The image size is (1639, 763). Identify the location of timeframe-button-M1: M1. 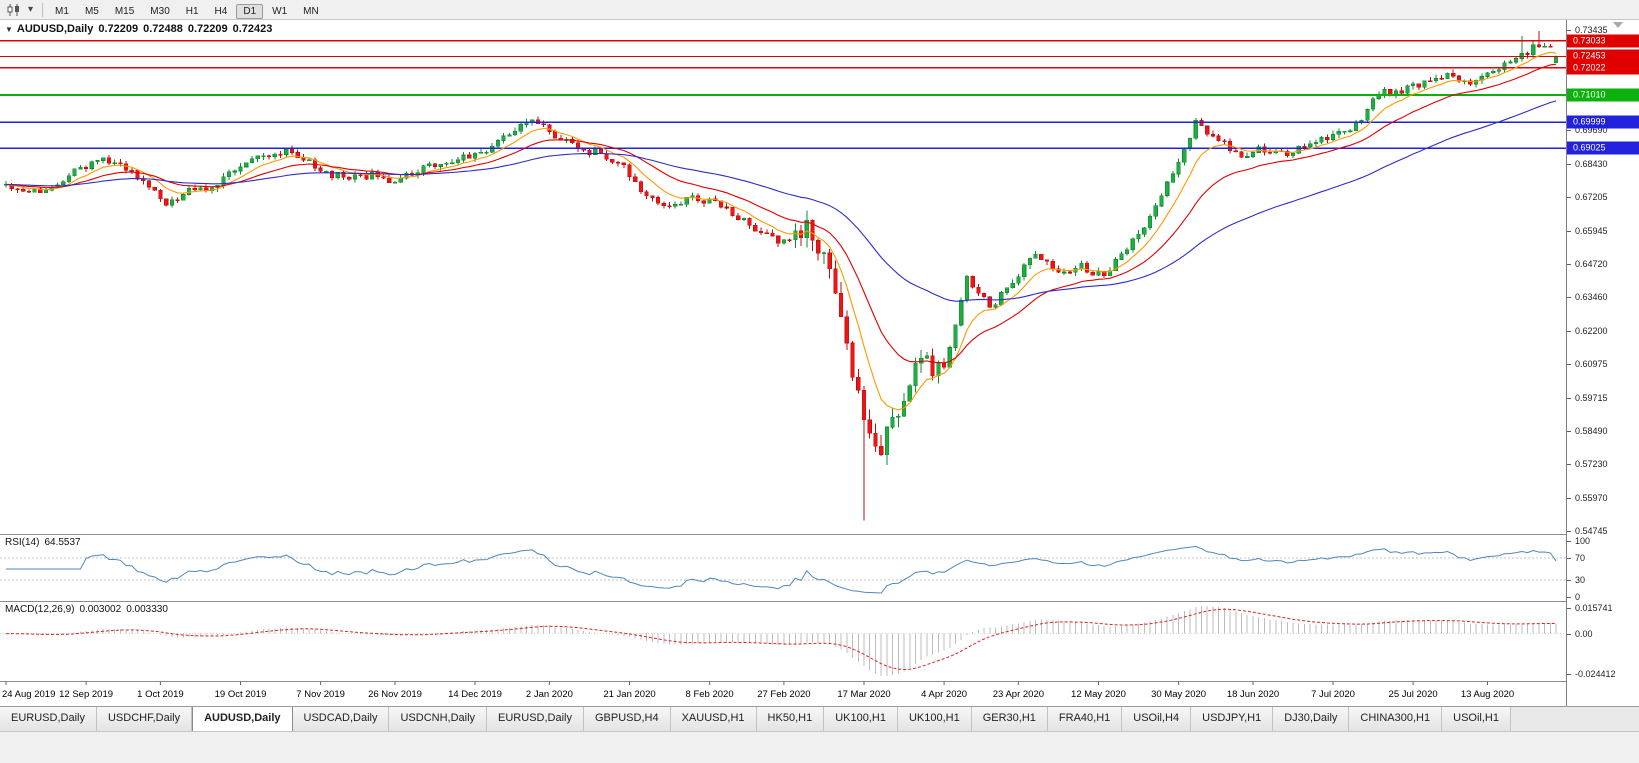
(62, 11).